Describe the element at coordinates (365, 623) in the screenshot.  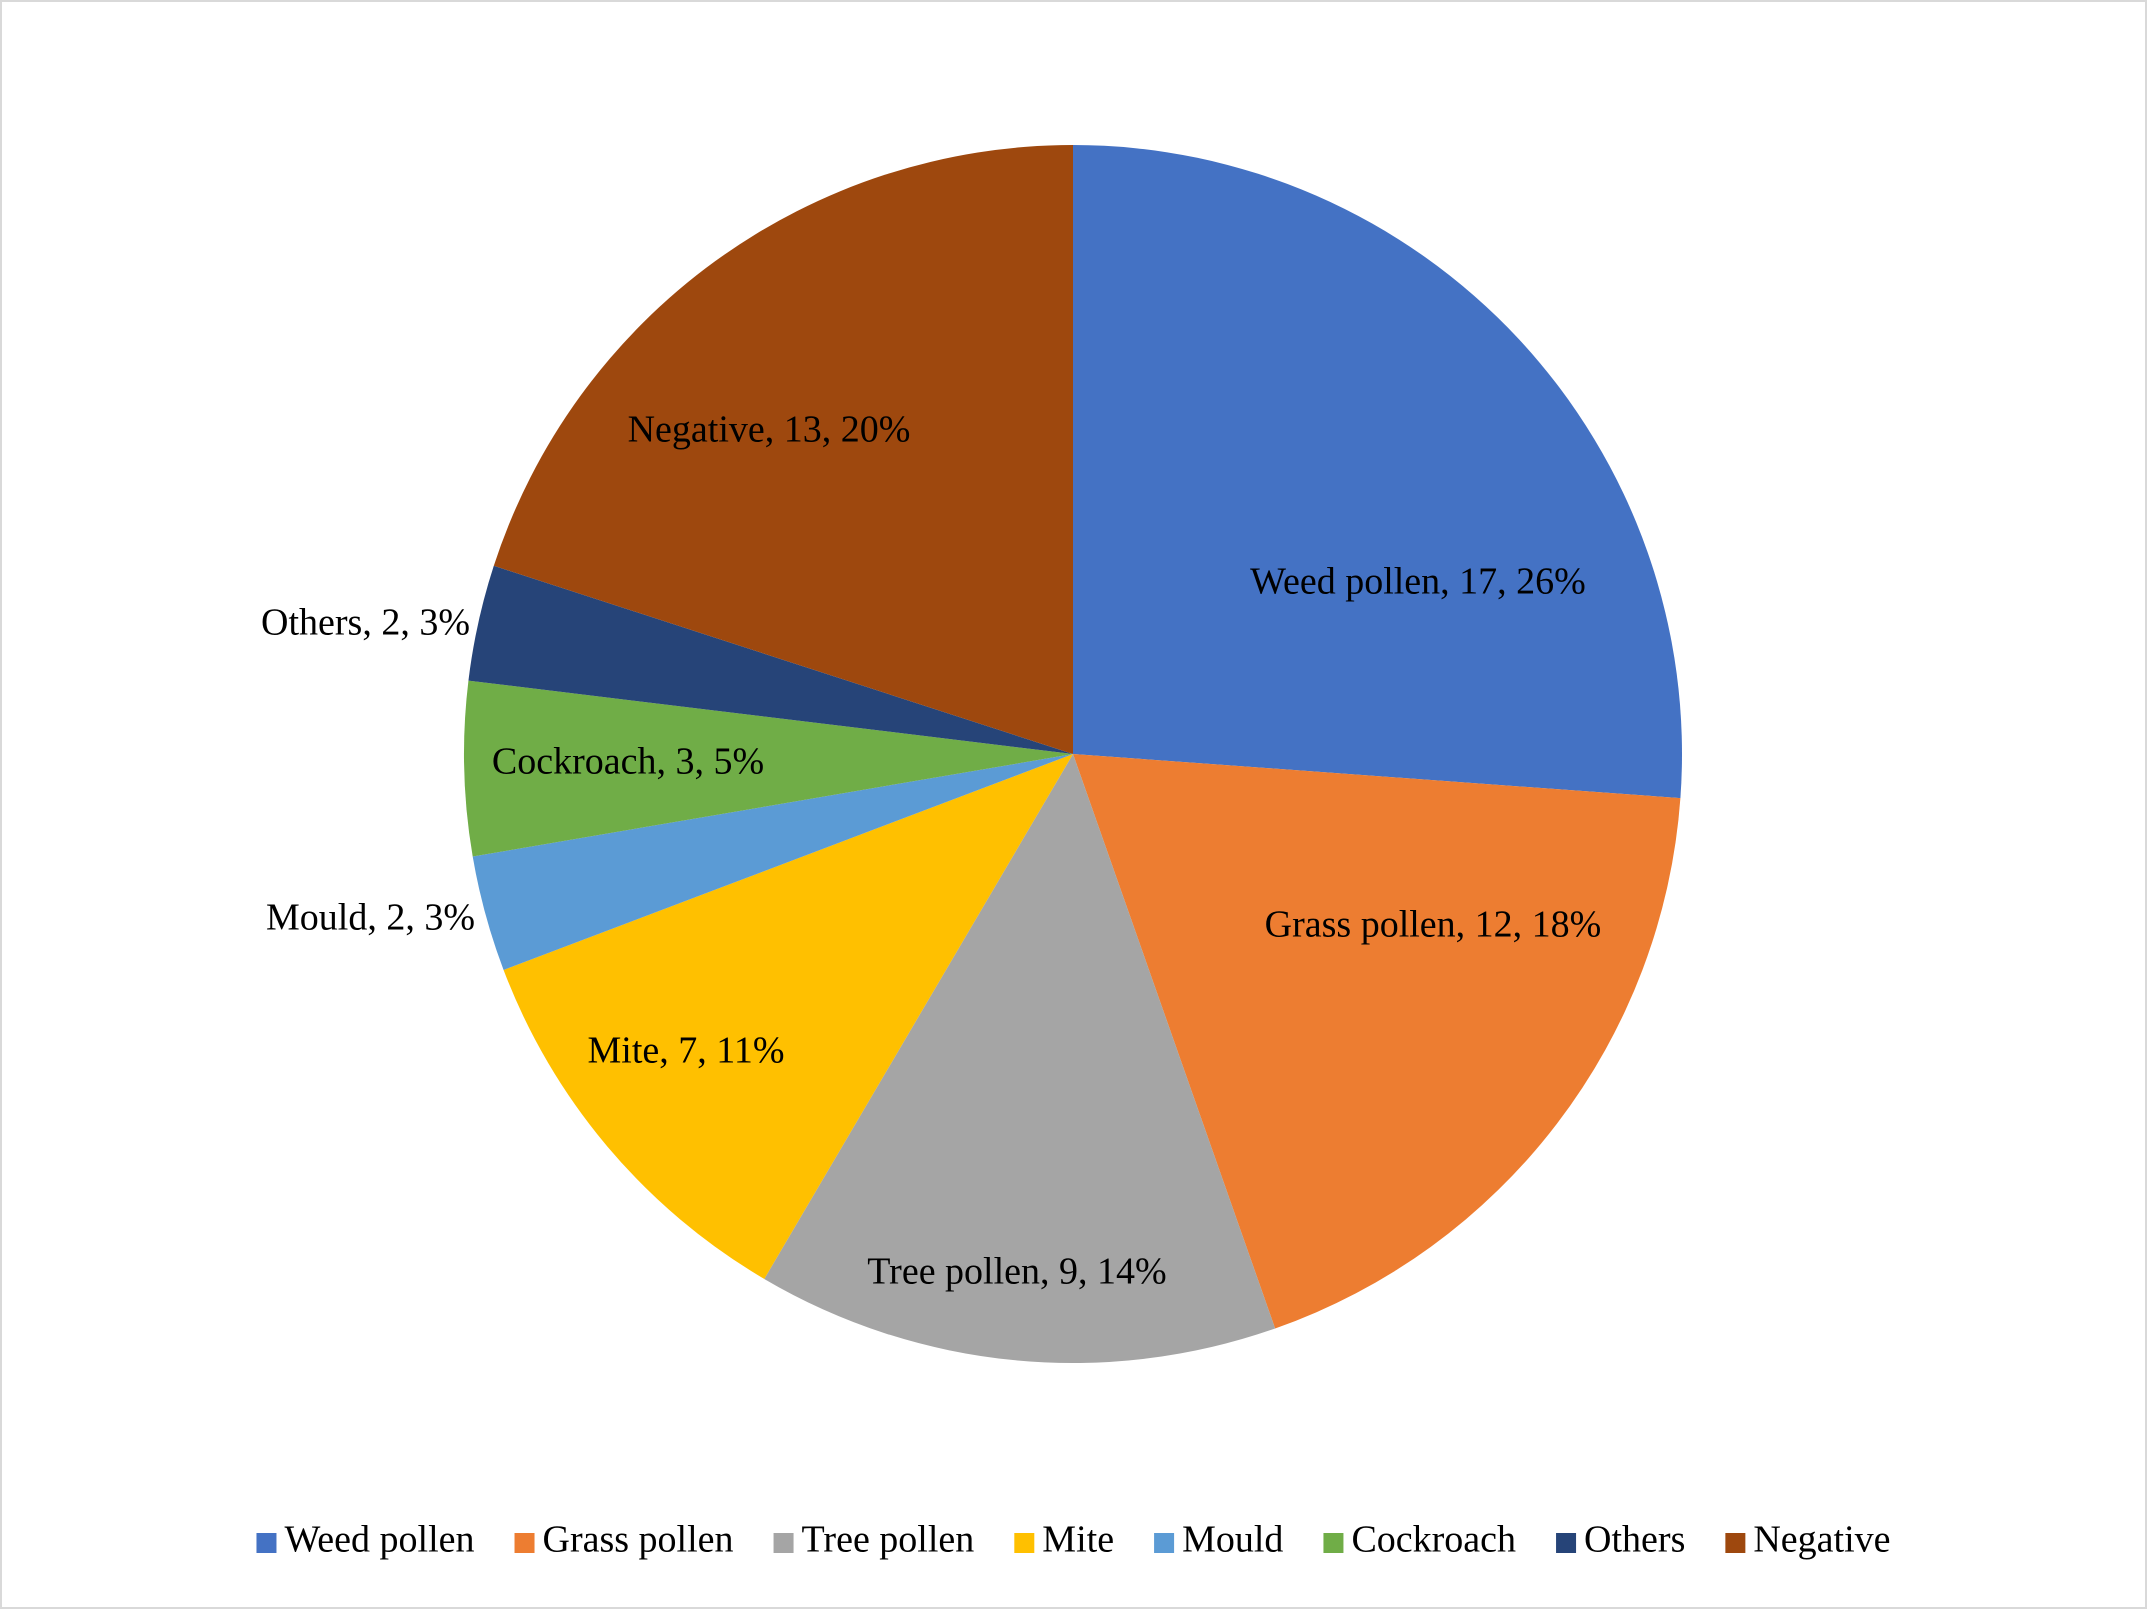
I see `data-label: Others, 2, 3%` at that location.